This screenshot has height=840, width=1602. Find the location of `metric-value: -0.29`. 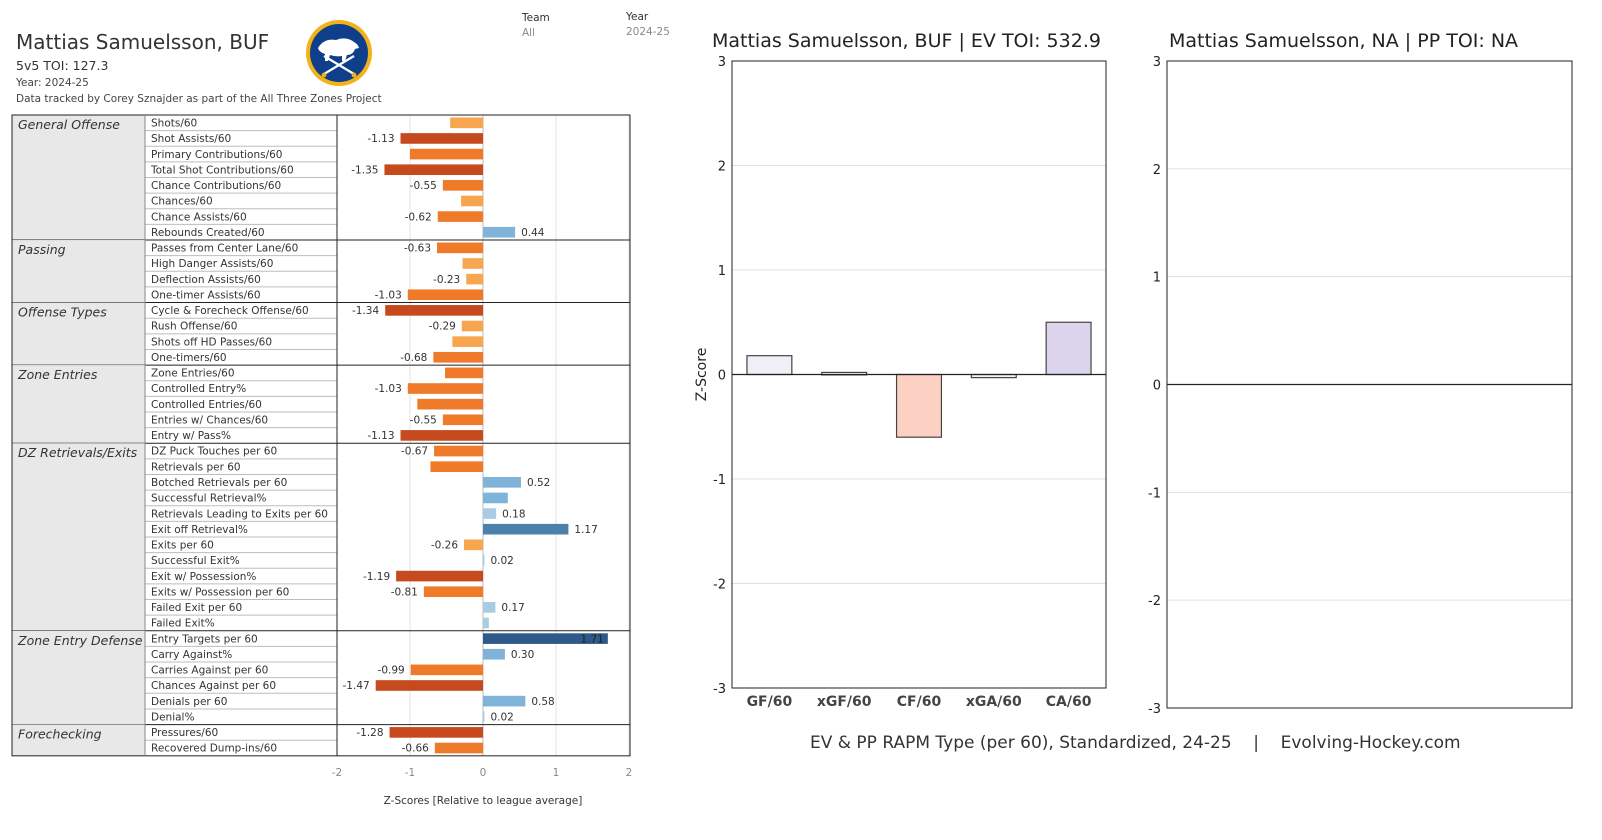

metric-value: -0.29 is located at coordinates (442, 327).